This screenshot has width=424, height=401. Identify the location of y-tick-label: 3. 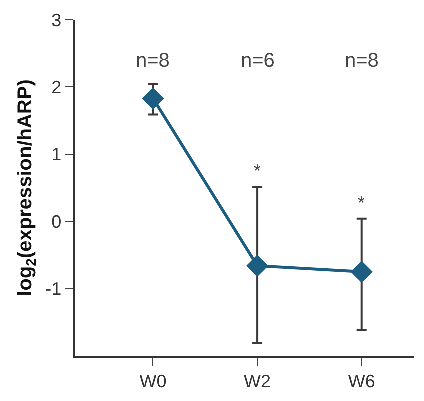
(57, 20).